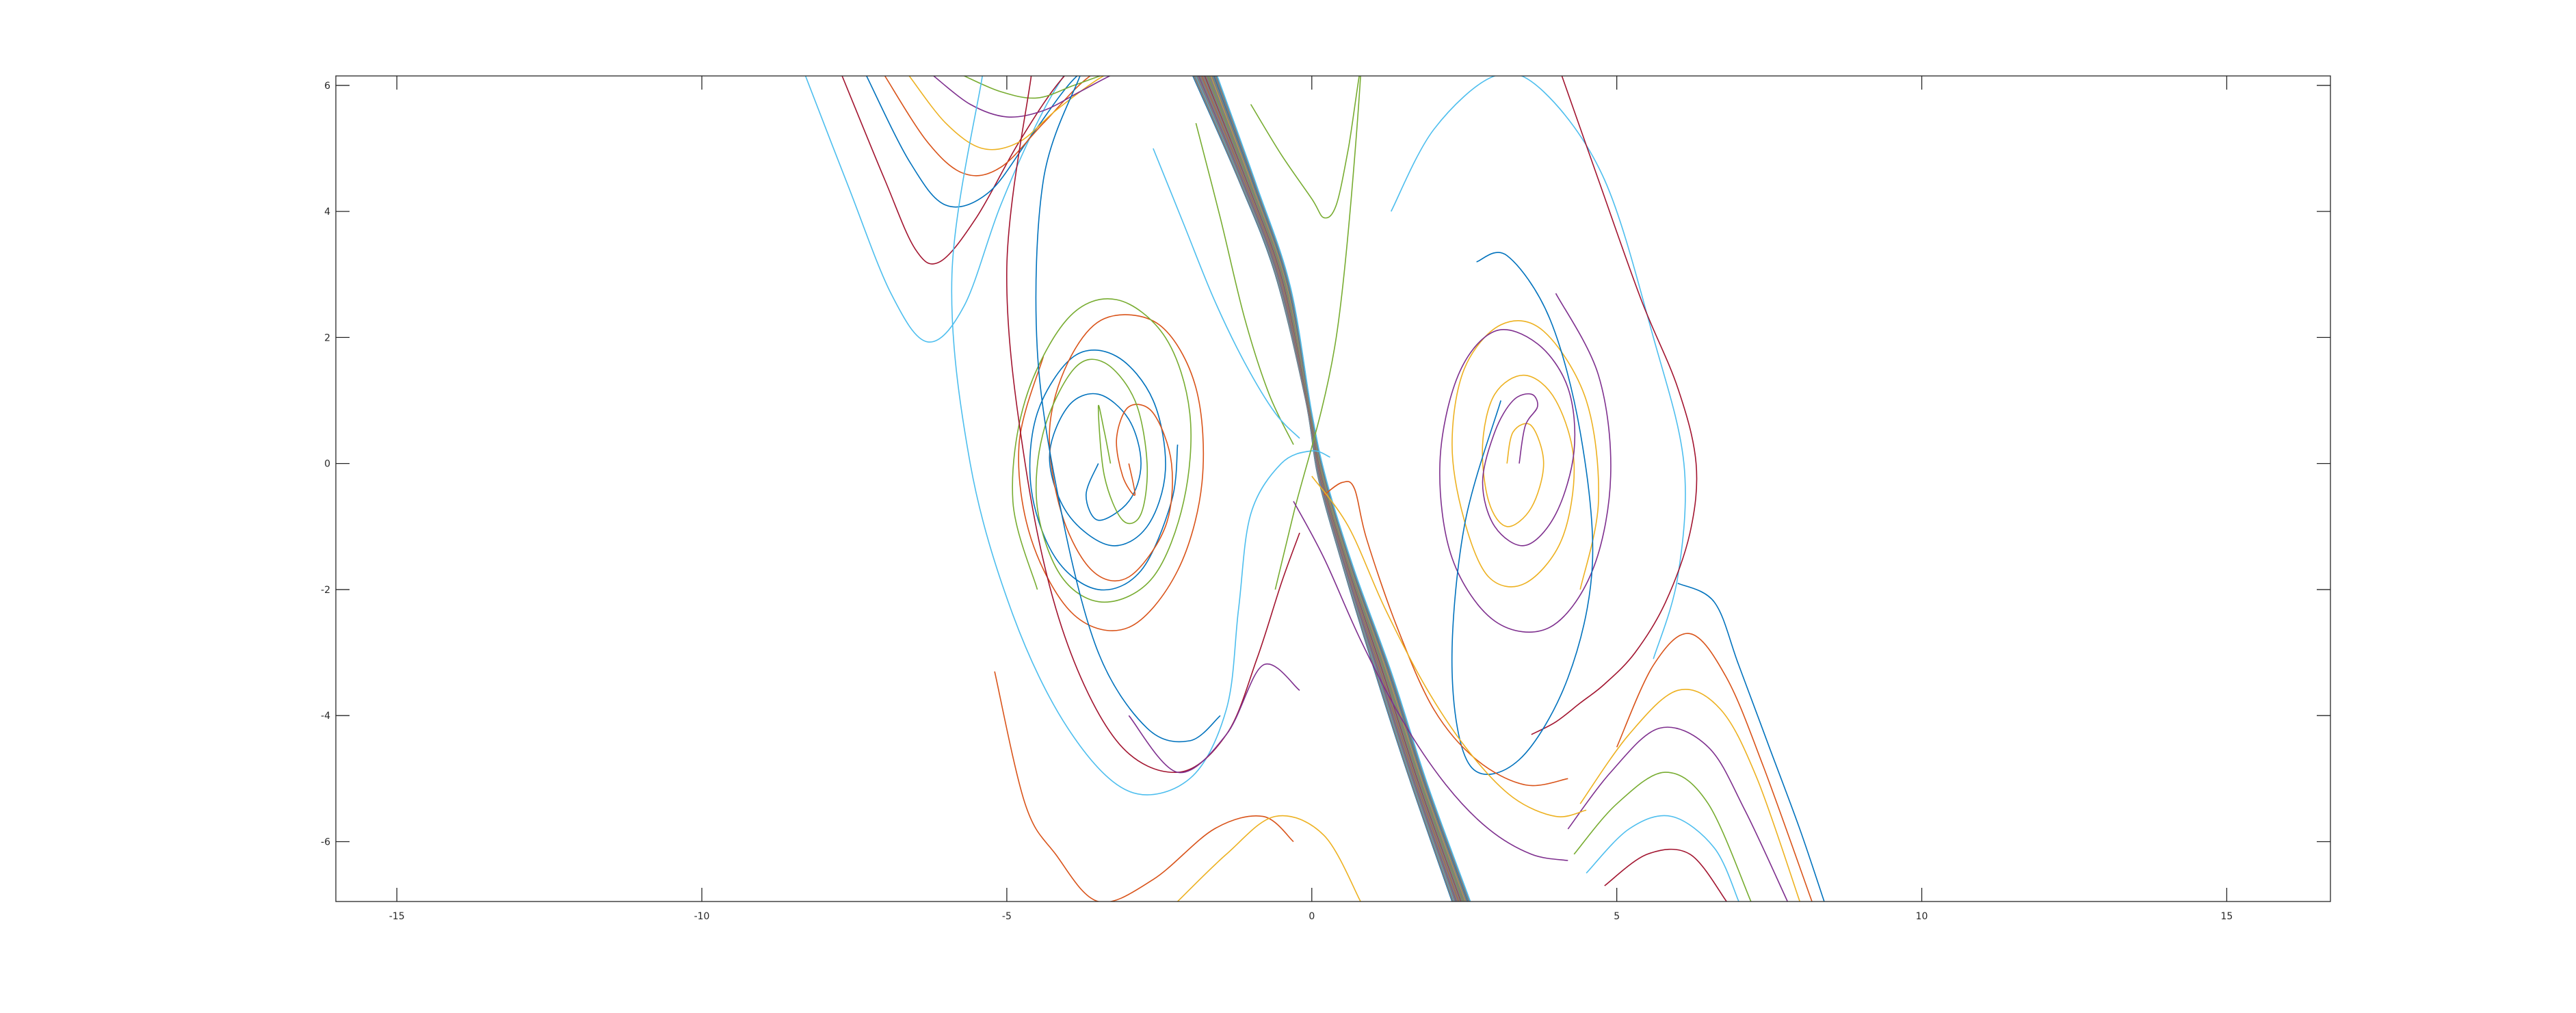 Image resolution: width=2576 pixels, height=1013 pixels. What do you see at coordinates (702, 916) in the screenshot?
I see `x-tick-label: -10` at bounding box center [702, 916].